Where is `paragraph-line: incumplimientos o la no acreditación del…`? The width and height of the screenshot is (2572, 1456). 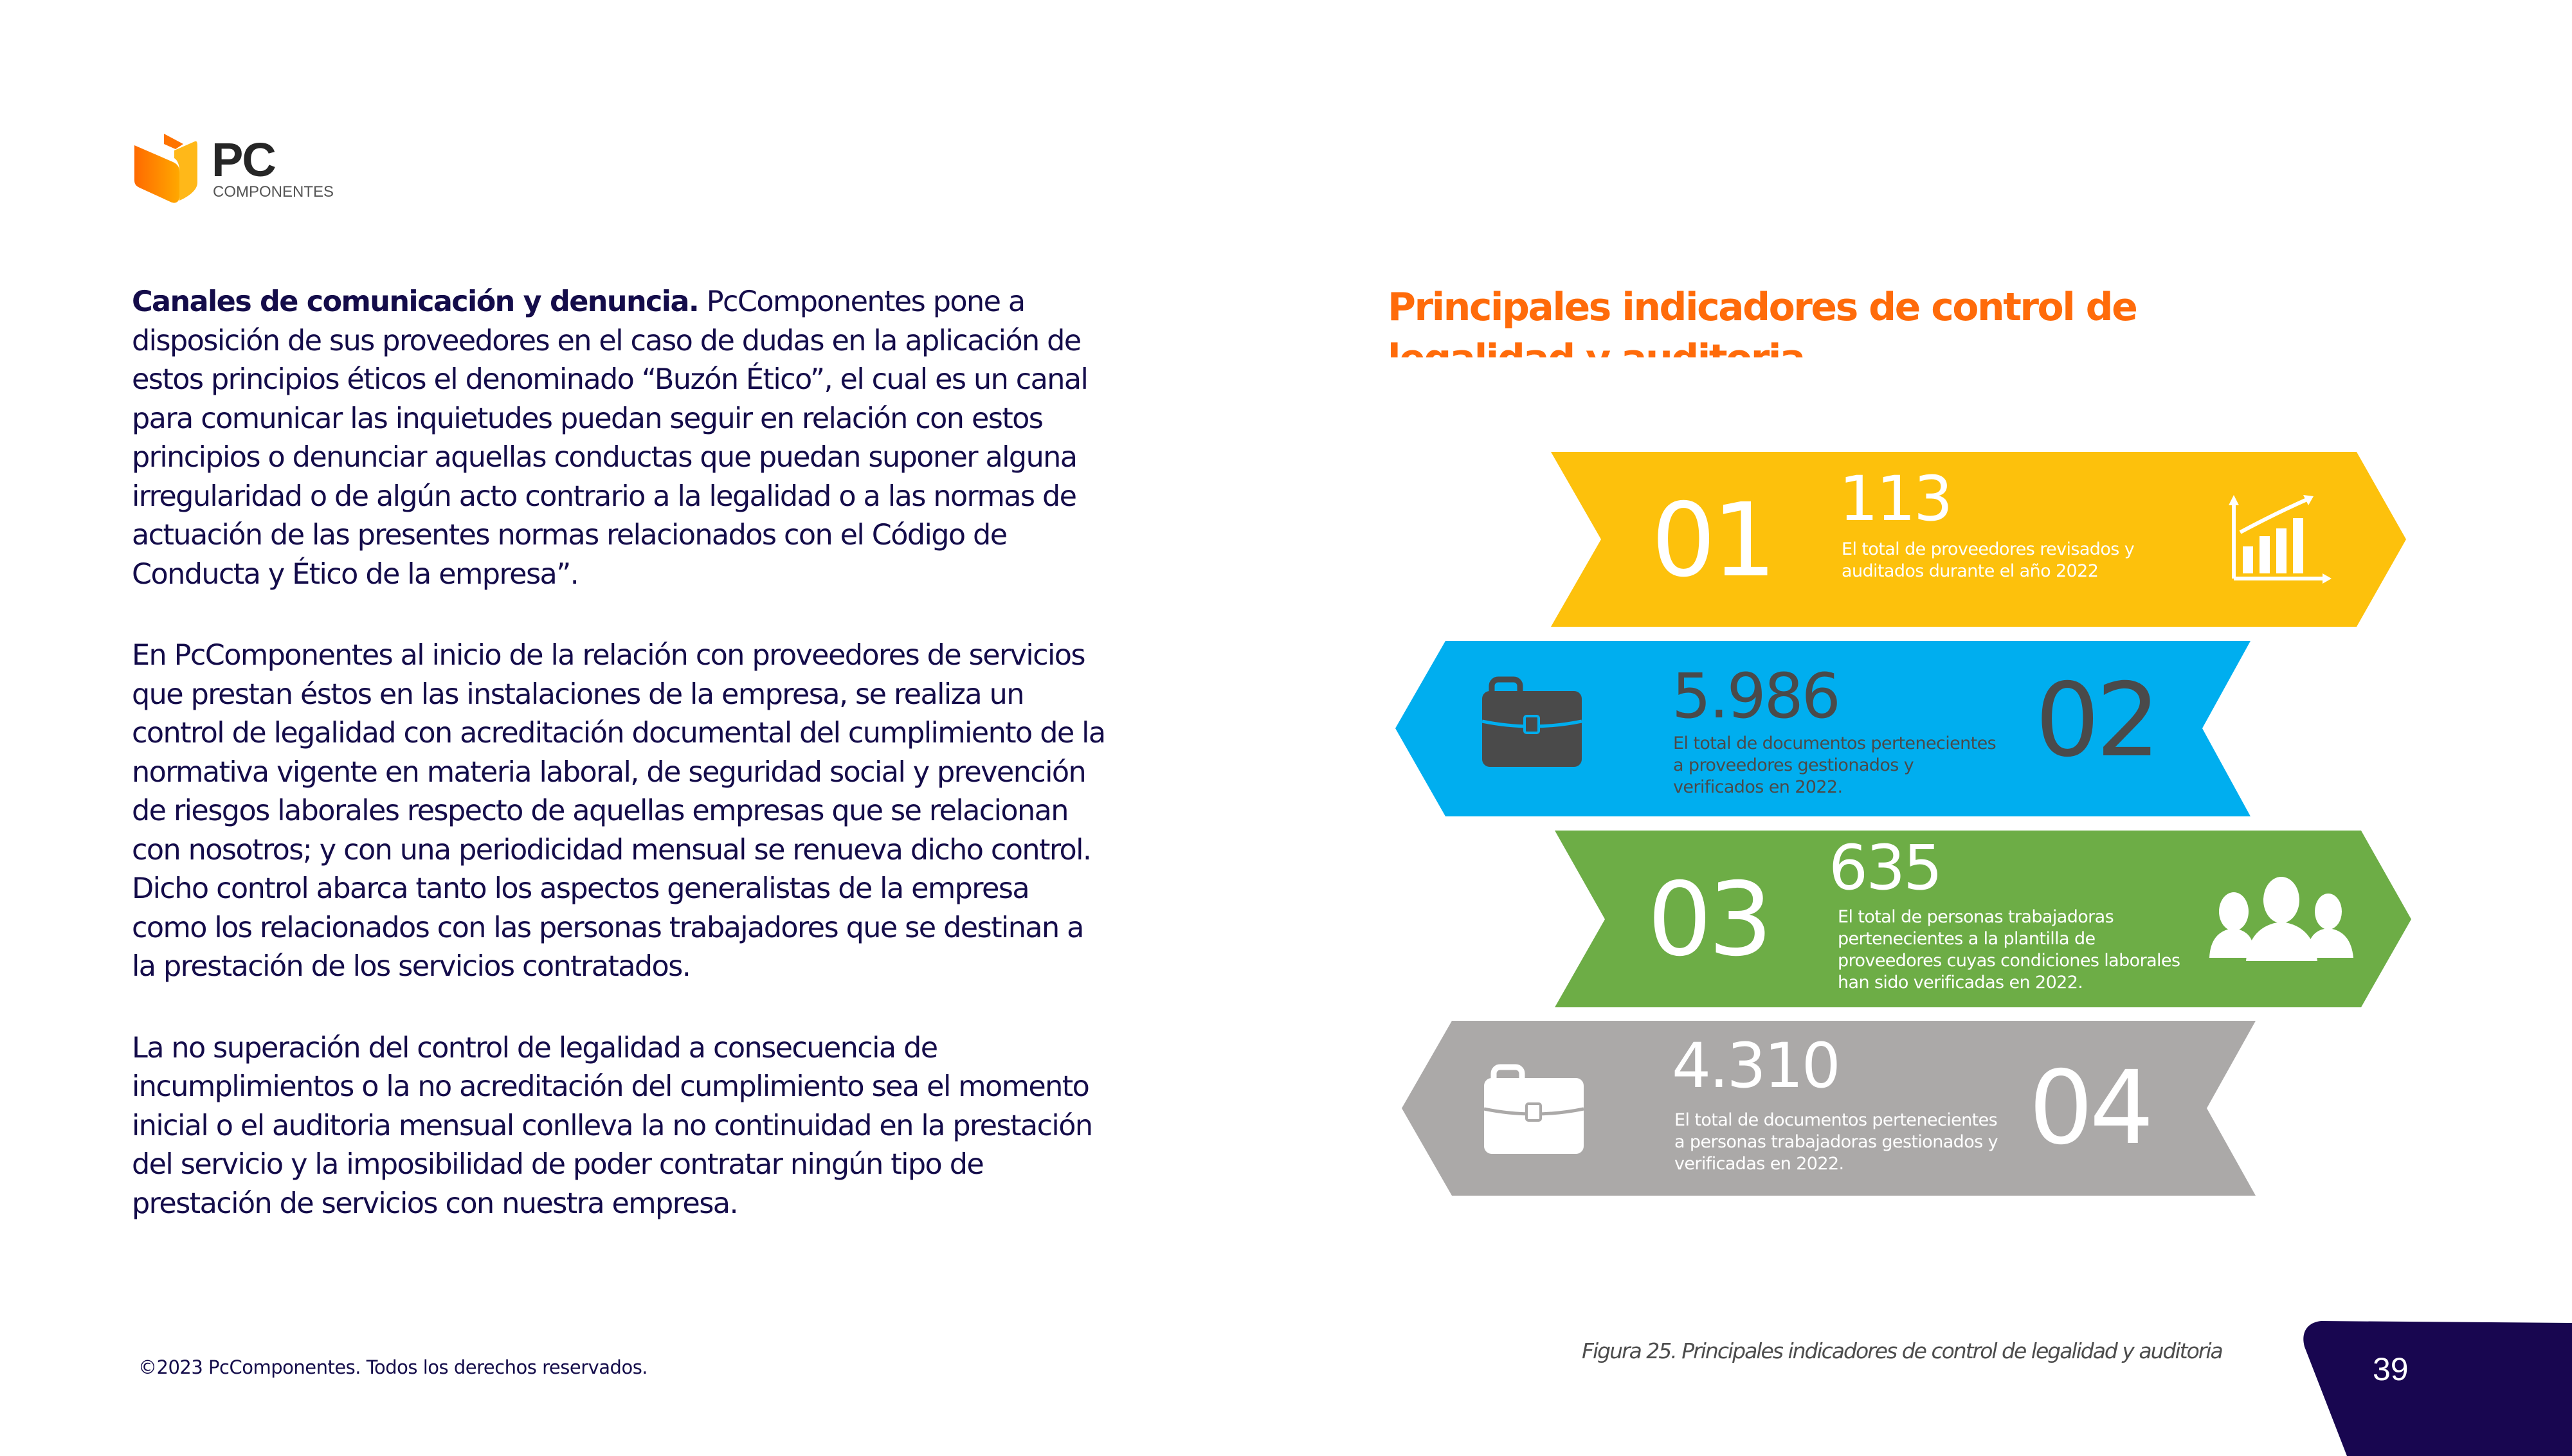
paragraph-line: incumplimientos o la no acreditación del… is located at coordinates (611, 1087).